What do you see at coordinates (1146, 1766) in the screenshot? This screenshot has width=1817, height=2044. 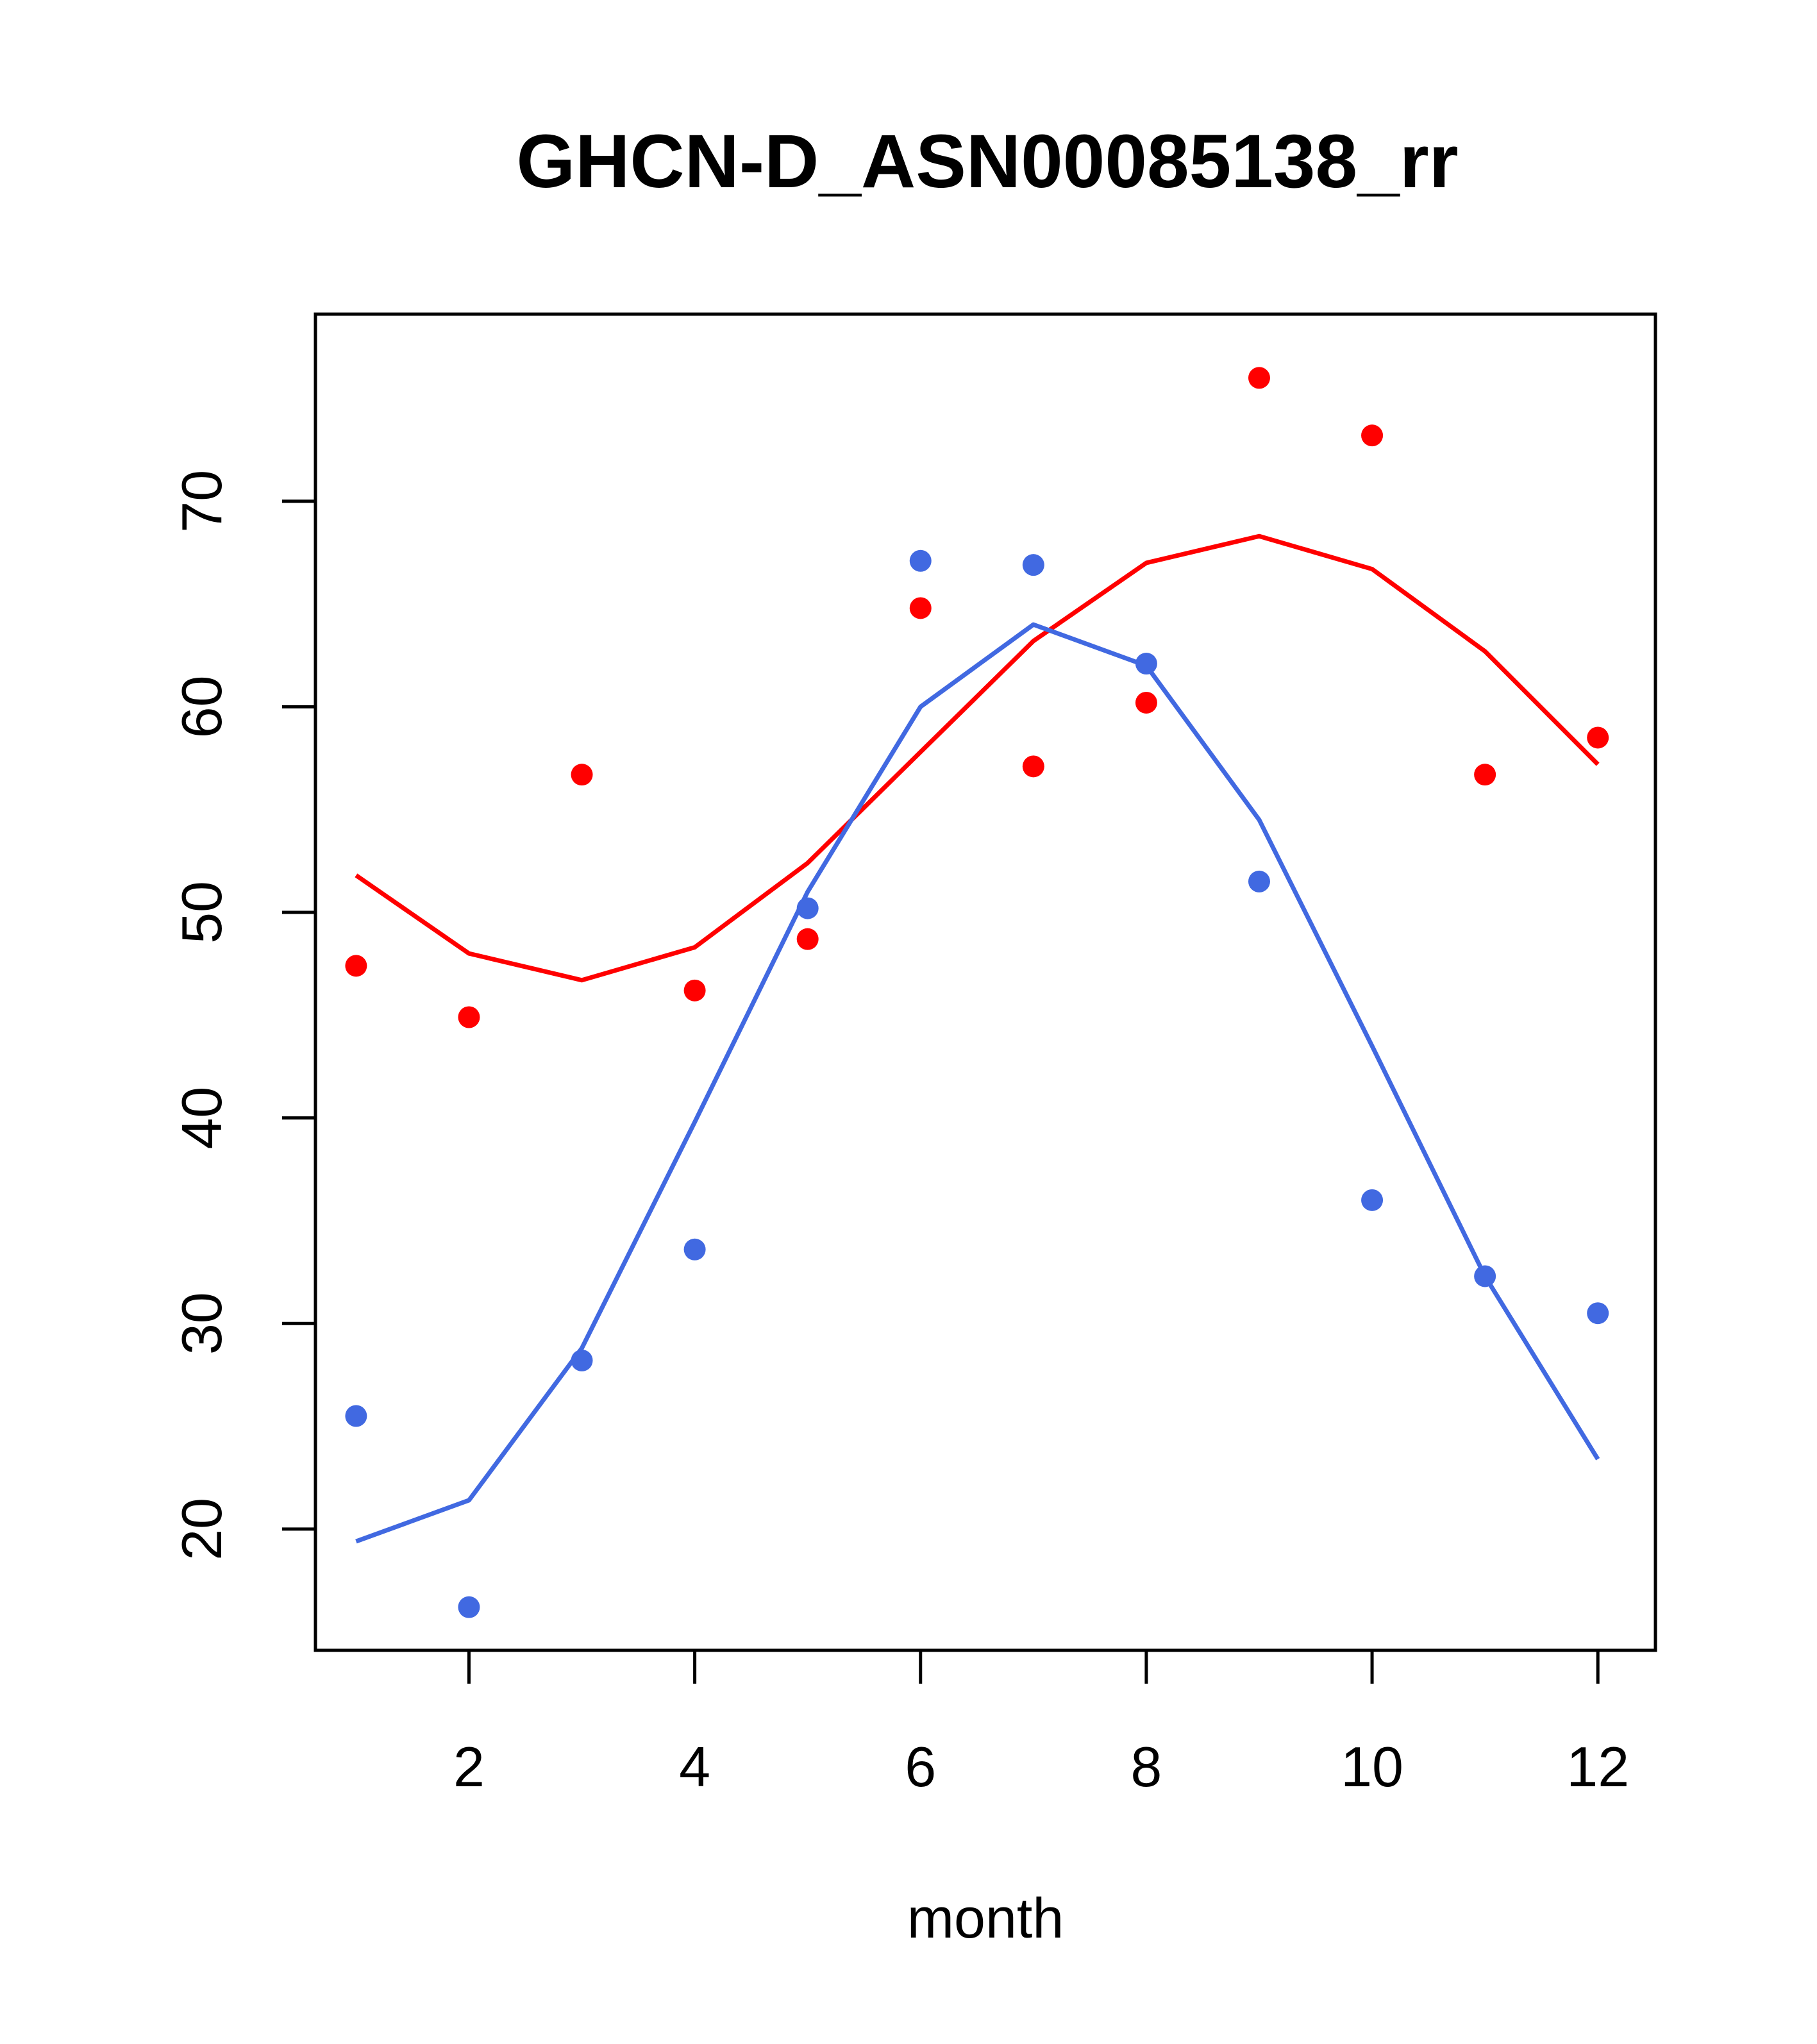 I see `x-tick-label: 8` at bounding box center [1146, 1766].